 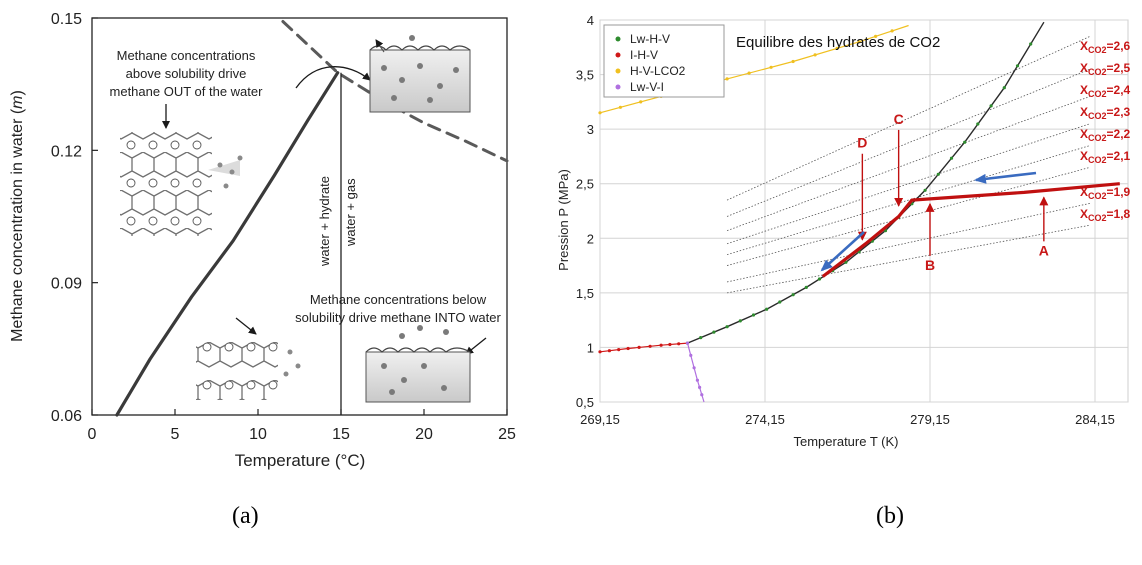 What do you see at coordinates (650, 39) in the screenshot?
I see `legend-label-lwhv: Lw-H-V` at bounding box center [650, 39].